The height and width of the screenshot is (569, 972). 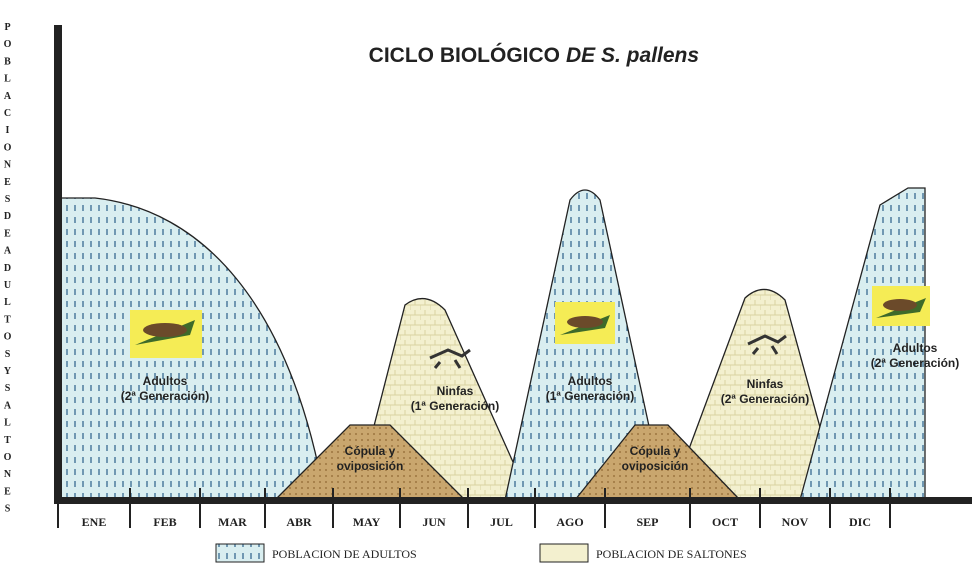 I want to click on month-label: MAY, so click(x=367, y=522).